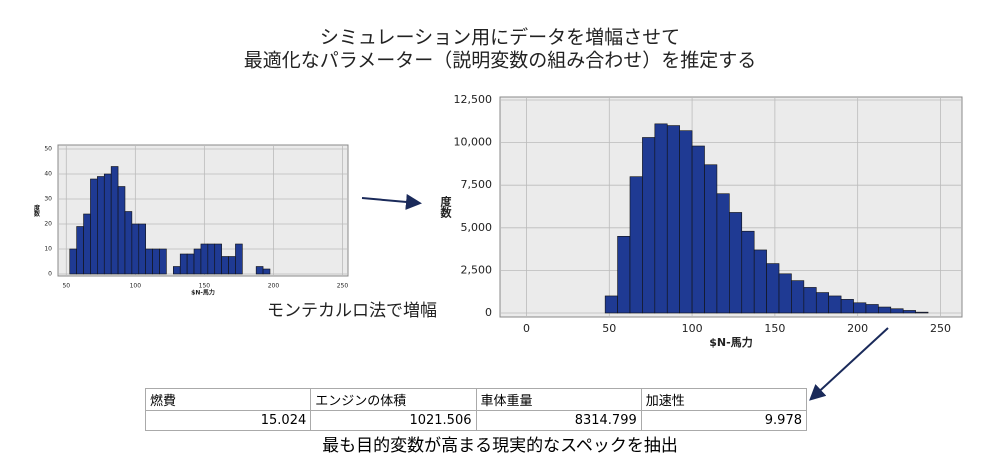 The image size is (1000, 464). Describe the element at coordinates (473, 142) in the screenshot. I see `y-tick-label: 10,000` at that location.